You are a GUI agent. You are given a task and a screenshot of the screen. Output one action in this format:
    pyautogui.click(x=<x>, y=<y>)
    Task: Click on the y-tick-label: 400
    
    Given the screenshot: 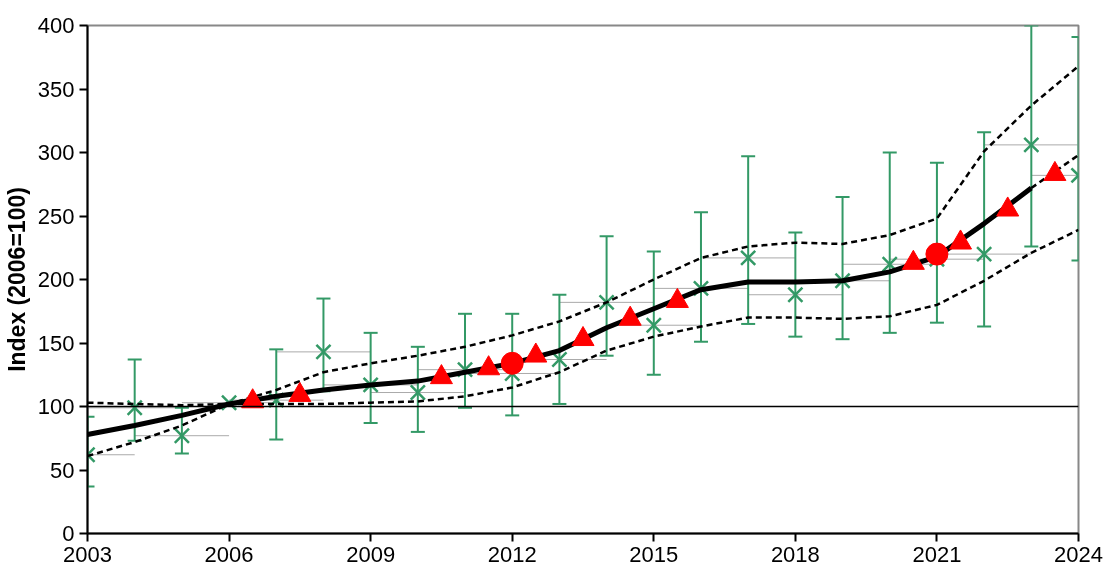 What is the action you would take?
    pyautogui.click(x=56, y=25)
    